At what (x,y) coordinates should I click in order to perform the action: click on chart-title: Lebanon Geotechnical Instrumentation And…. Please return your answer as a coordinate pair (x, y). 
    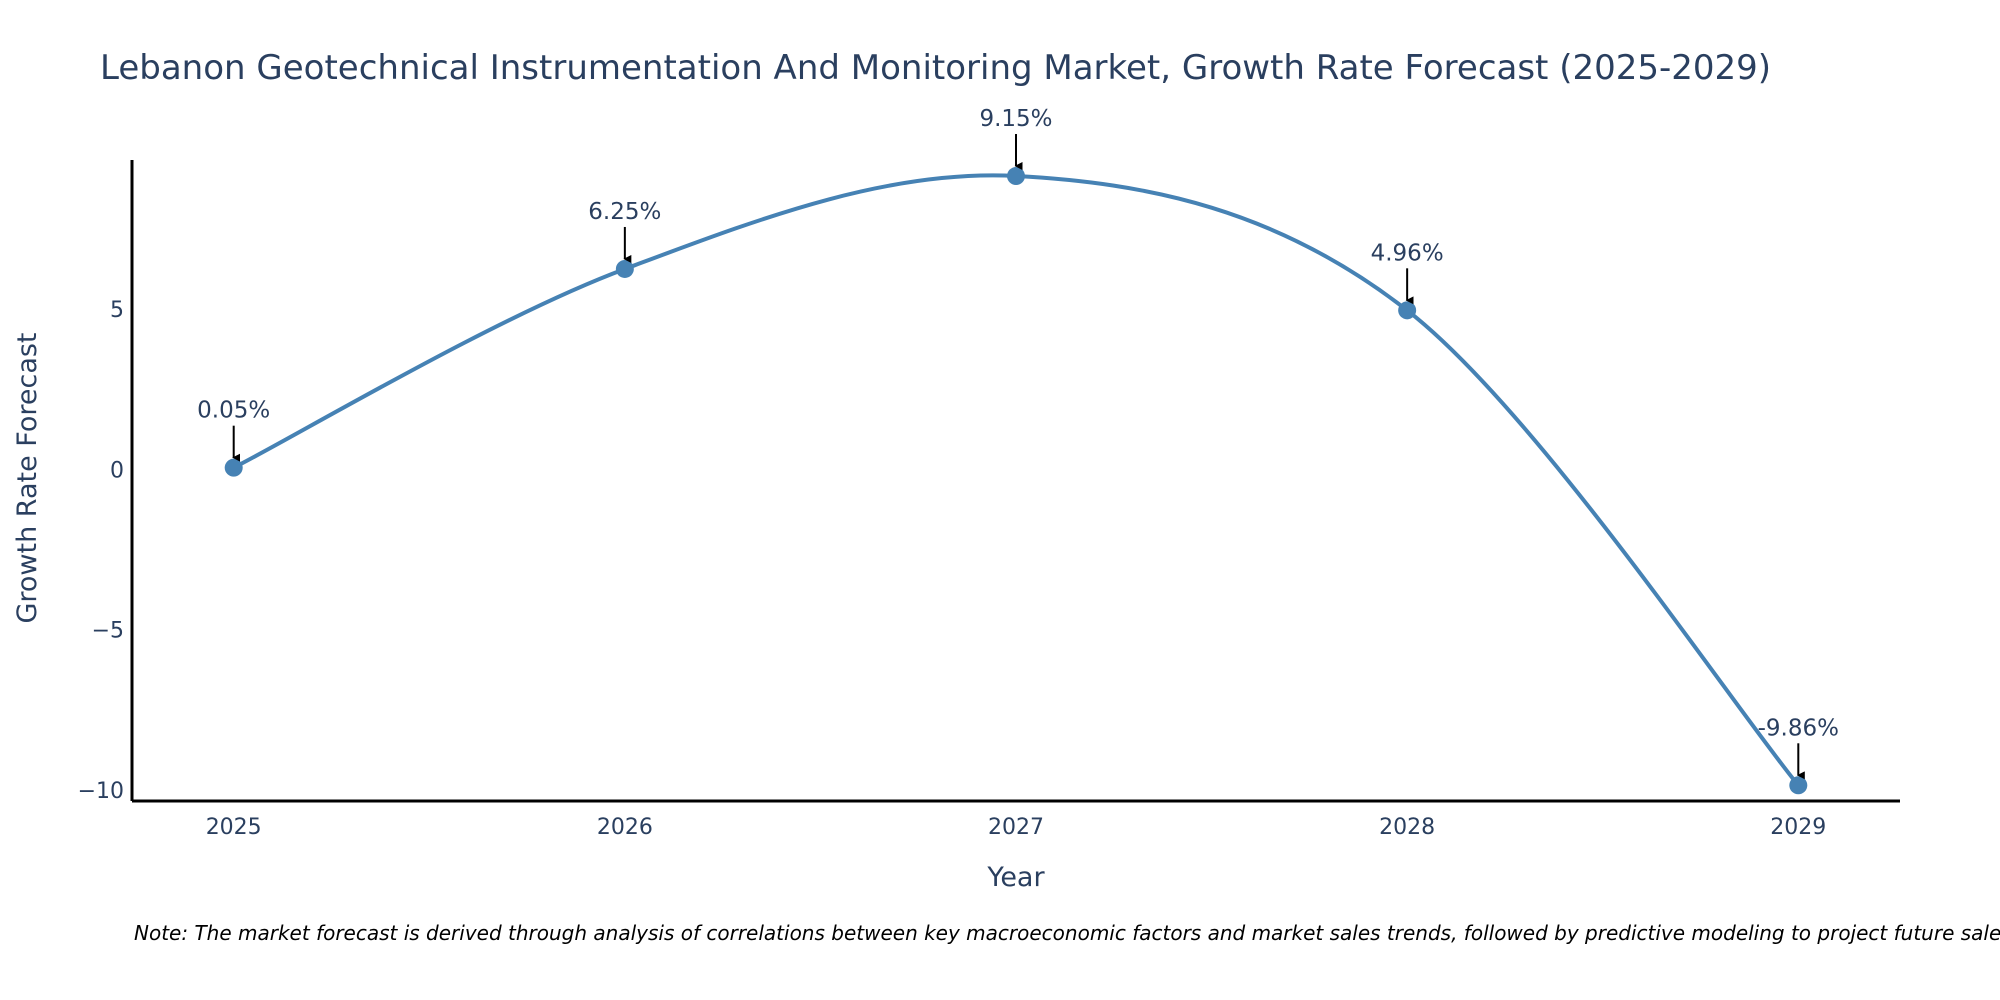
    Looking at the image, I should click on (936, 68).